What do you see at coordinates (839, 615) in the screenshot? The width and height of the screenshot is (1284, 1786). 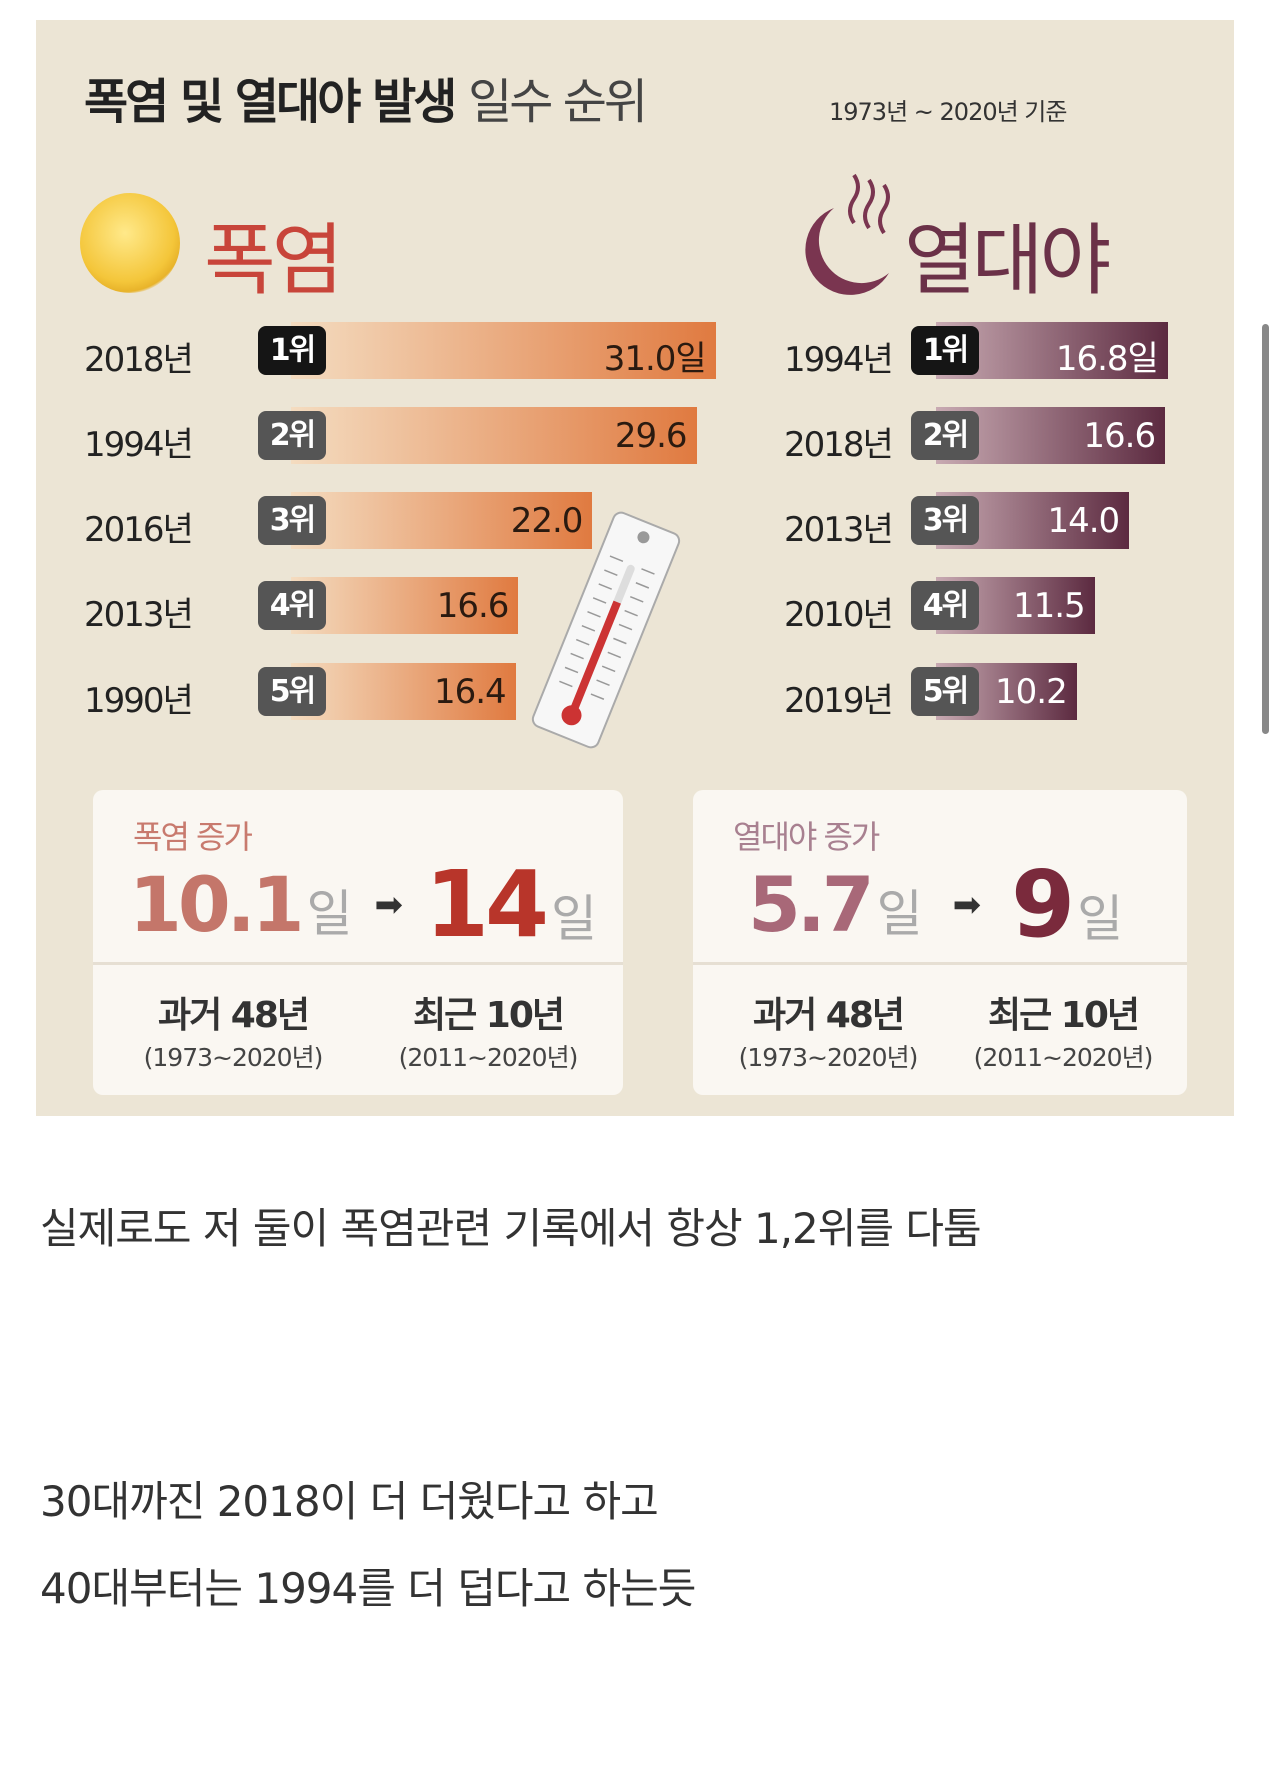 I see `year-label: 2010년` at bounding box center [839, 615].